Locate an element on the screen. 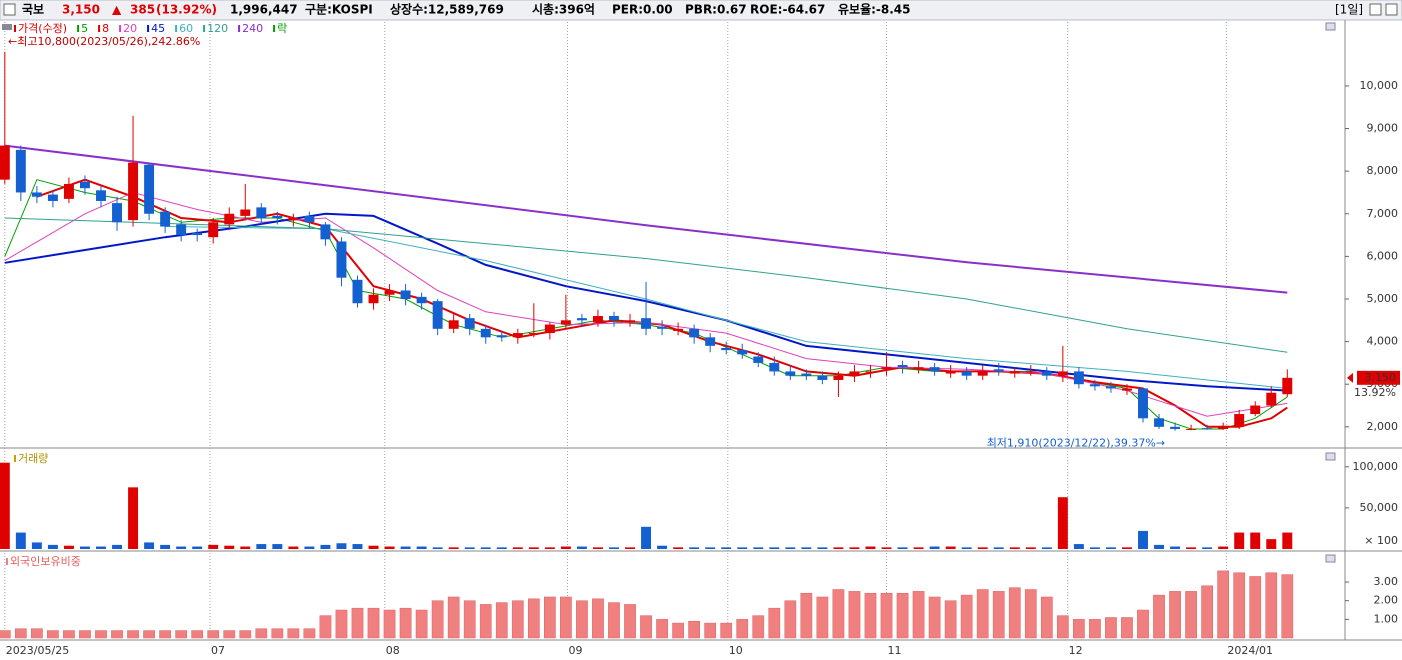  shares: 상장수:12,589,769 is located at coordinates (447, 9).